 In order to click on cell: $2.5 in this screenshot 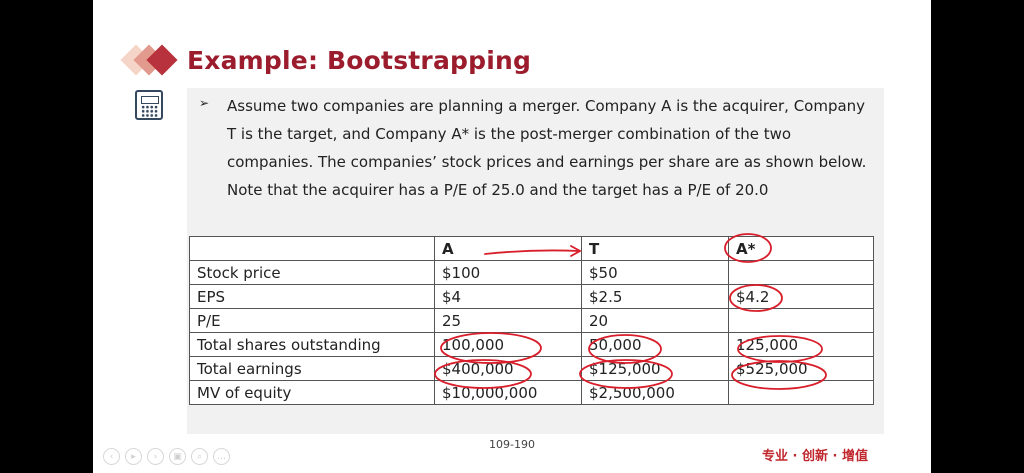, I will do `click(655, 296)`.